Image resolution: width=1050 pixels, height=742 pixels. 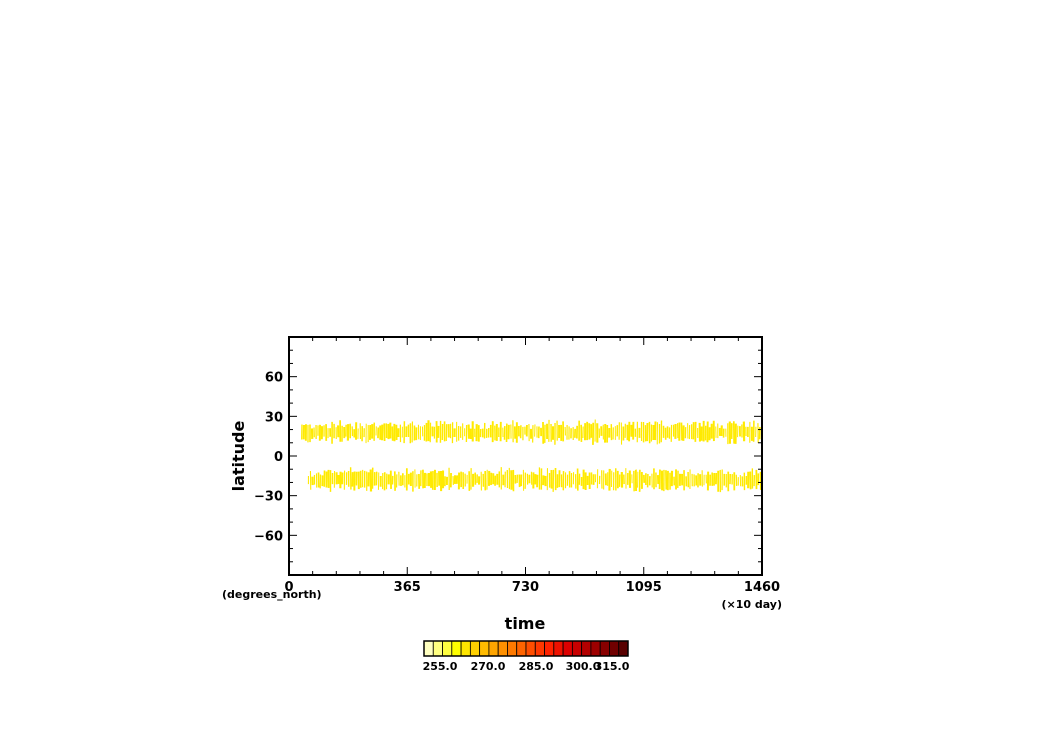 I want to click on x-tick-label: 730, so click(x=525, y=587).